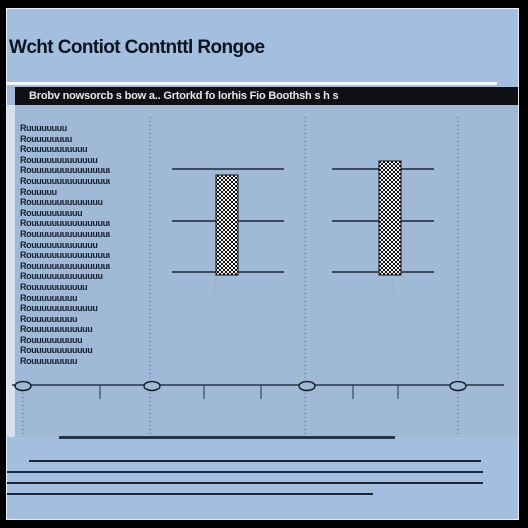 The height and width of the screenshot is (528, 528). I want to click on panel-bottom-rule, so click(227, 437).